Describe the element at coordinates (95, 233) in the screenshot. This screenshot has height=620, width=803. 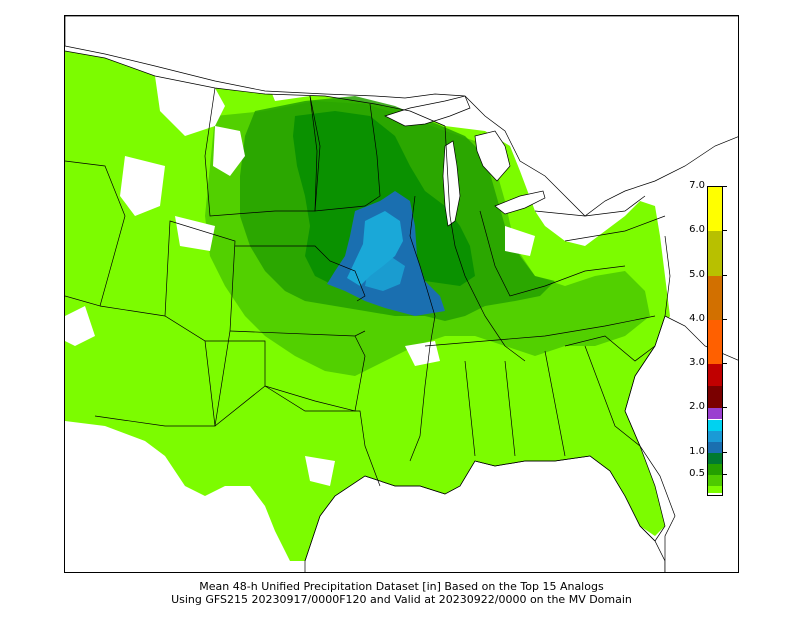
I see `border-west-states` at that location.